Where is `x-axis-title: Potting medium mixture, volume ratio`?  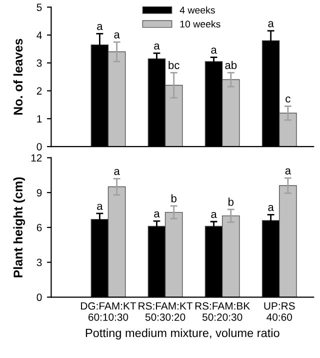 x-axis-title: Potting medium mixture, volume ratio is located at coordinates (183, 334).